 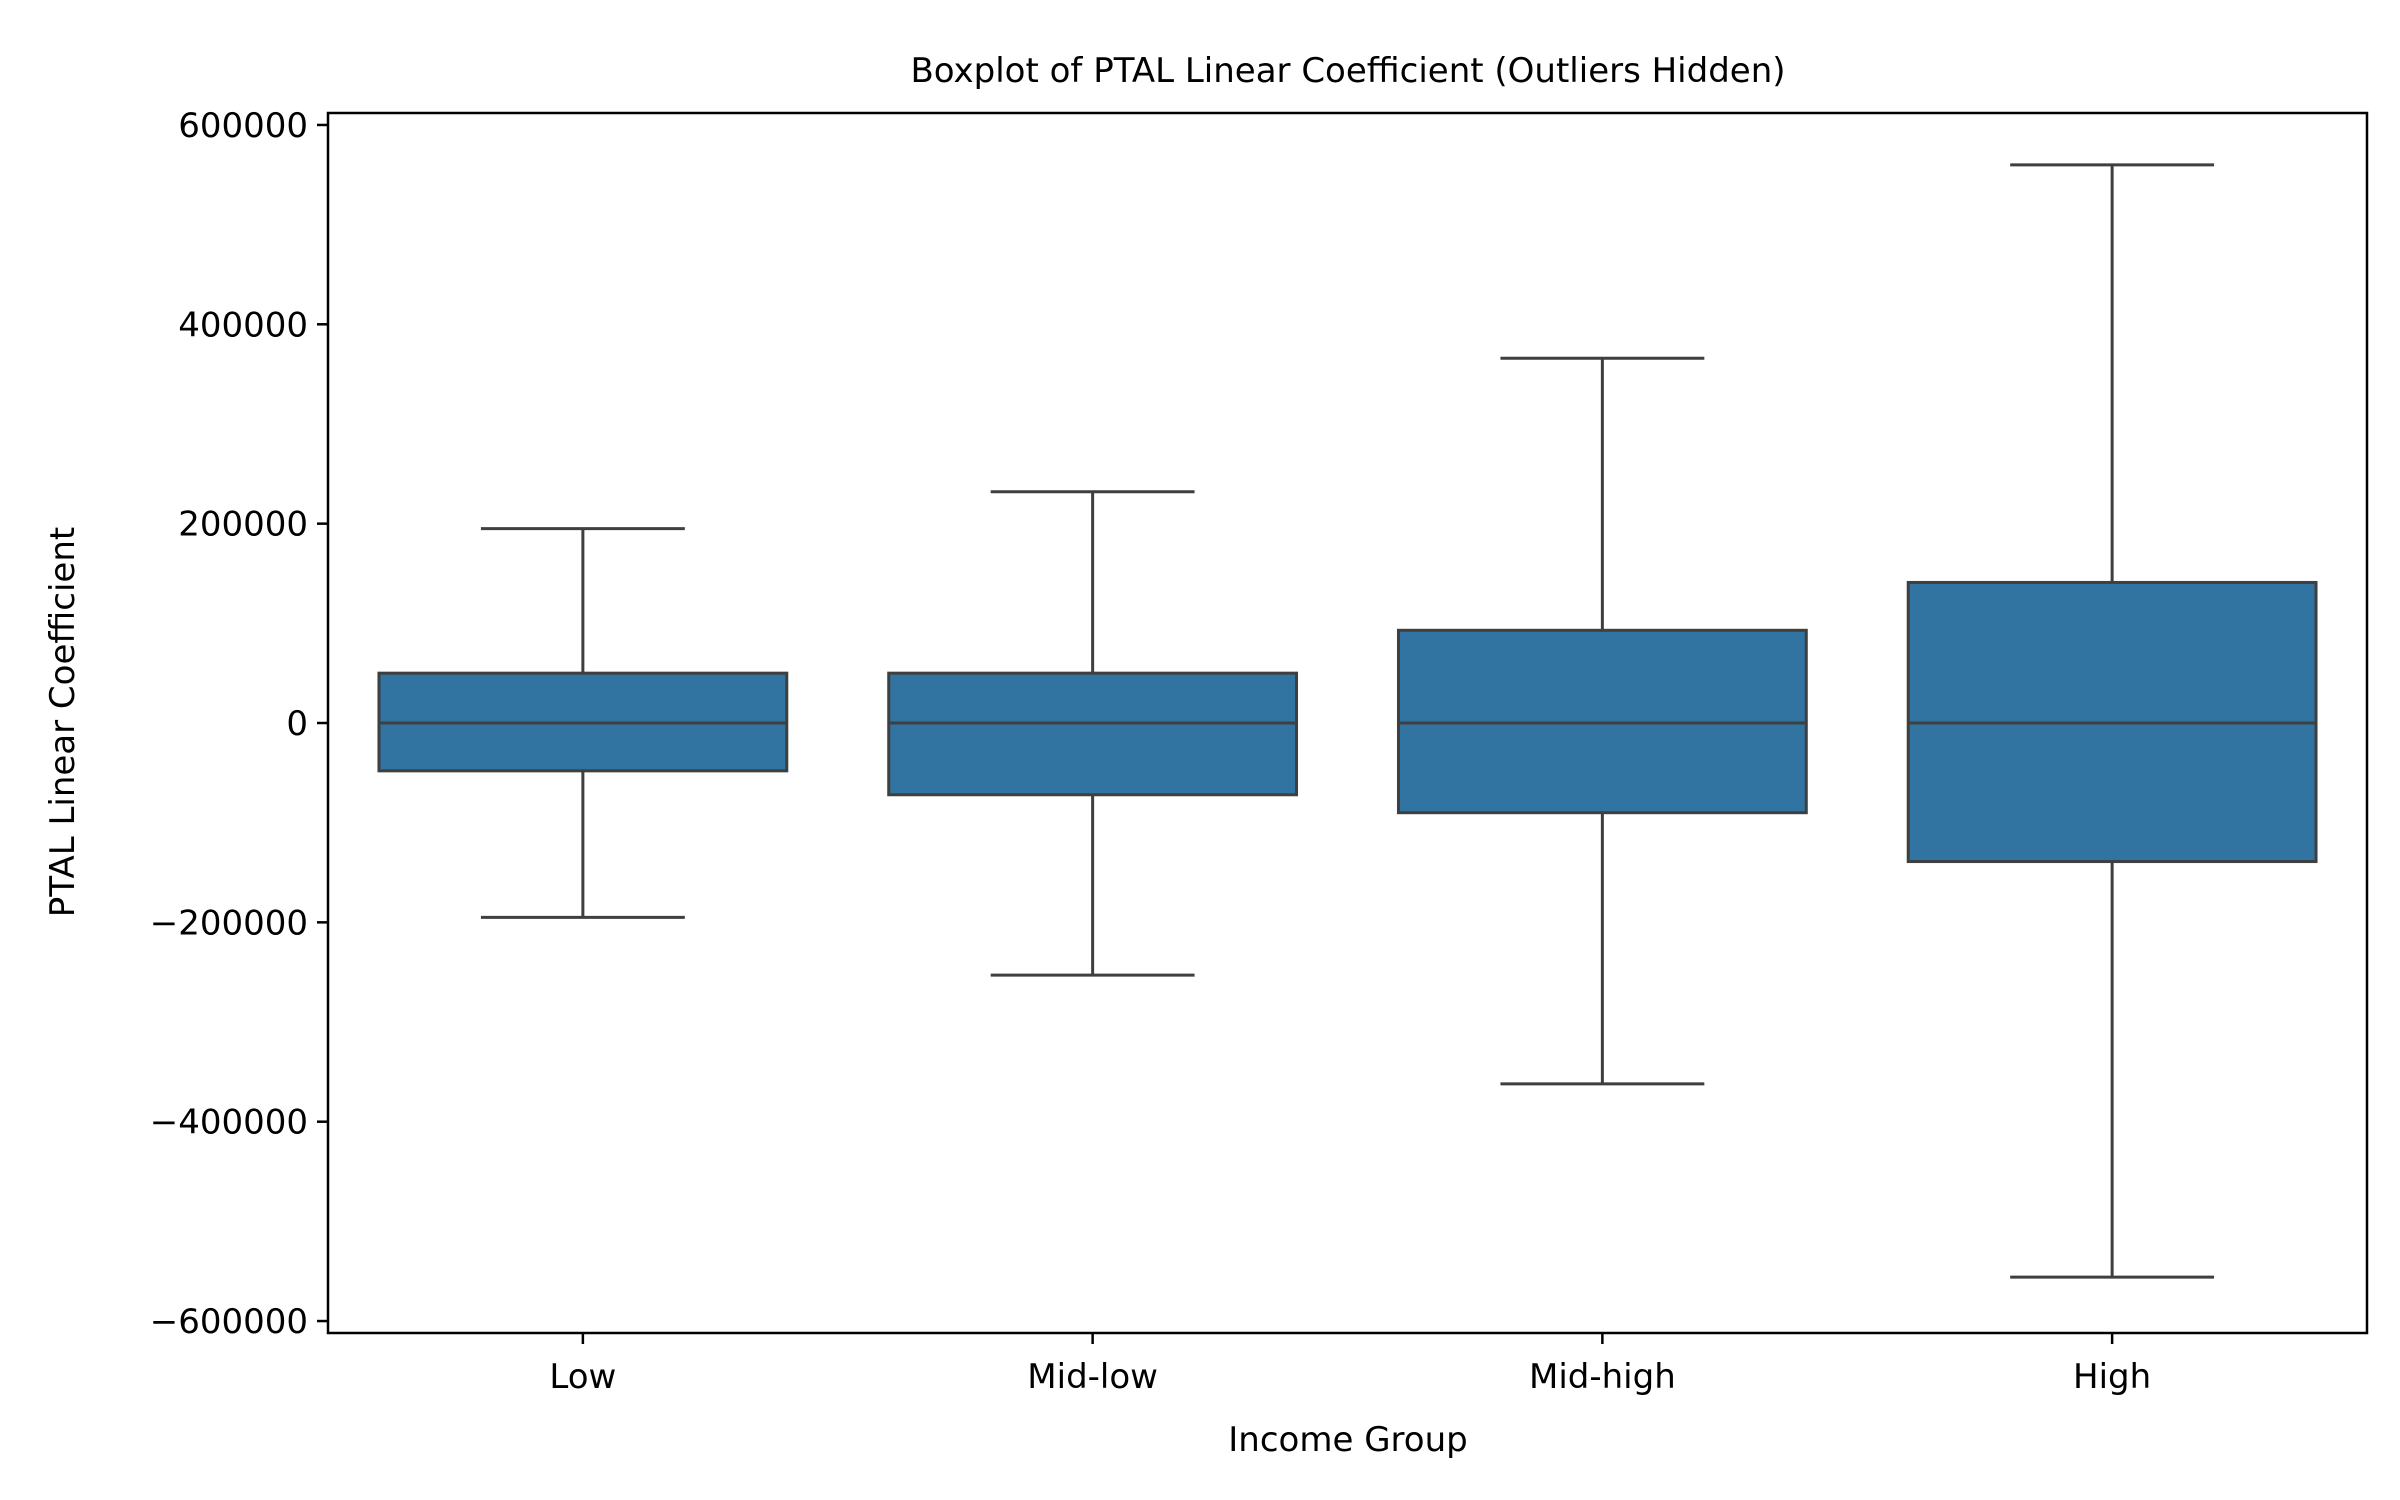 I want to click on x-tick-label: High, so click(x=2112, y=1377).